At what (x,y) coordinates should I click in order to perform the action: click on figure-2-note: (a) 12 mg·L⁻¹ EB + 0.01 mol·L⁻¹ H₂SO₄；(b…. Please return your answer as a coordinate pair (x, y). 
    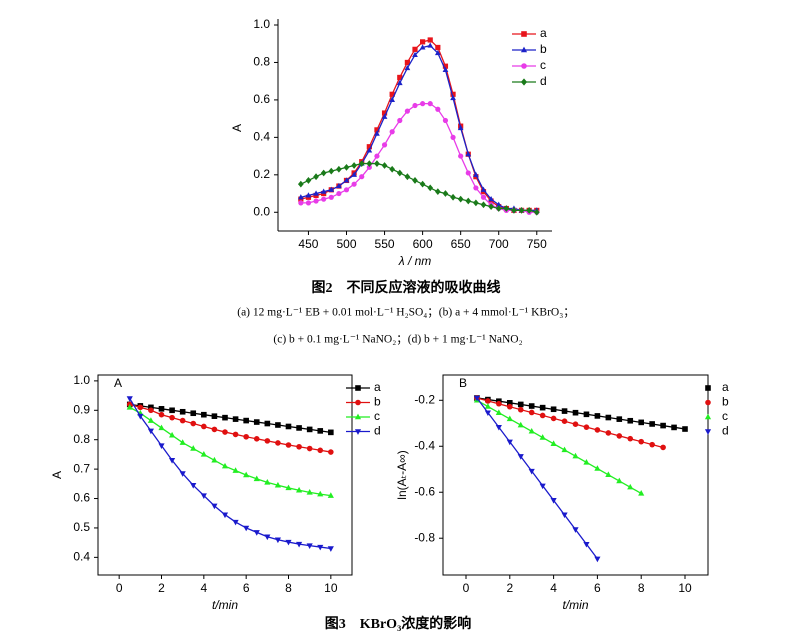
    Looking at the image, I should click on (406, 313).